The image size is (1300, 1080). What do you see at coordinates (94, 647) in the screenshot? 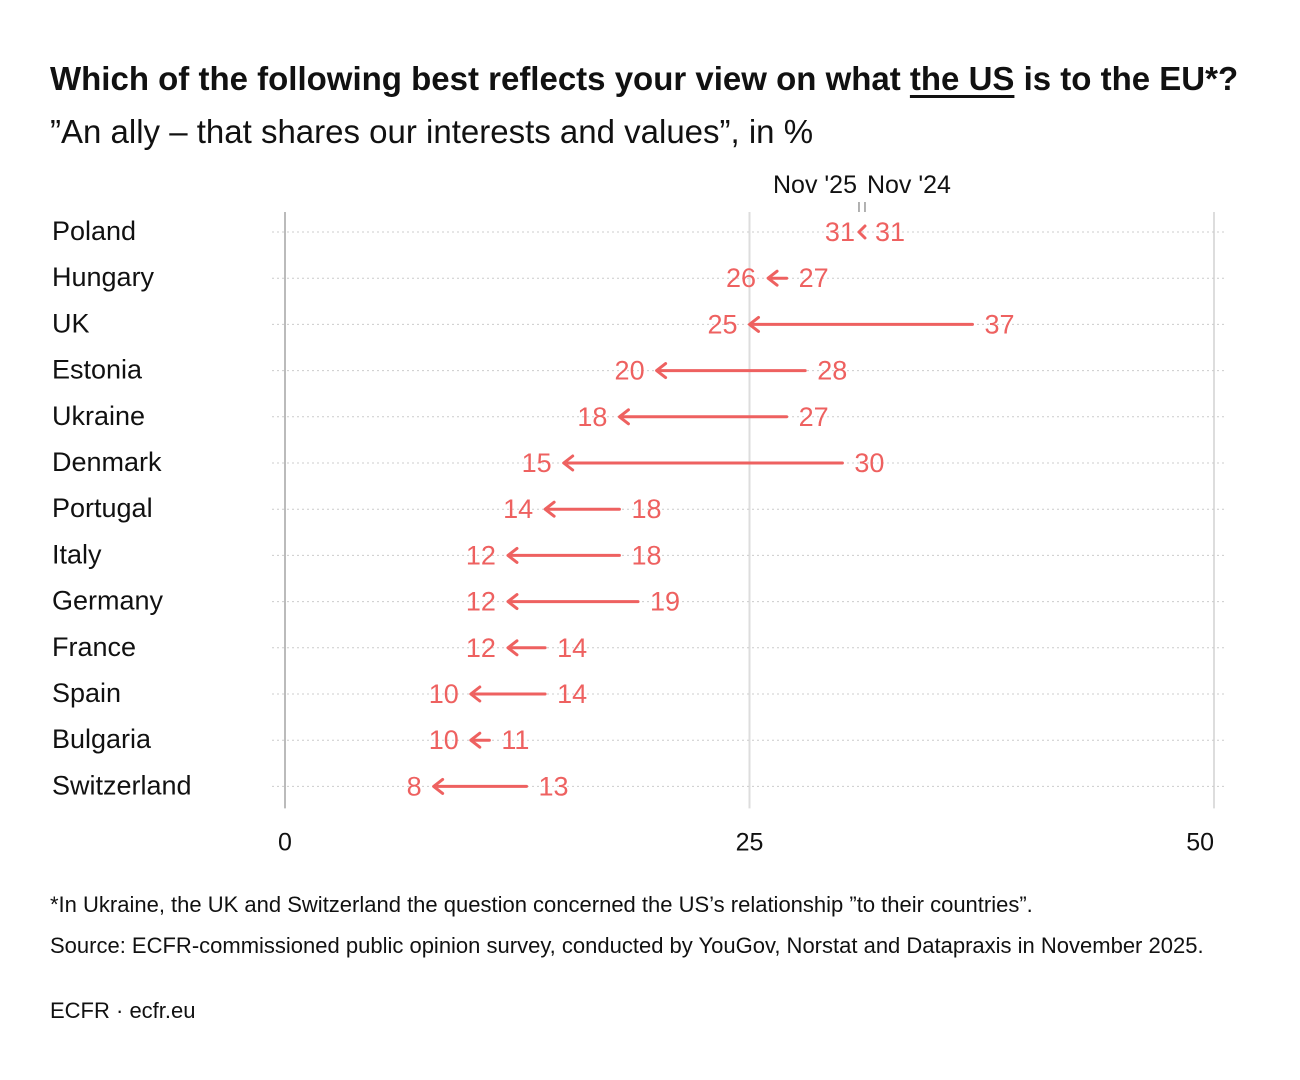
I see `row-label: France` at bounding box center [94, 647].